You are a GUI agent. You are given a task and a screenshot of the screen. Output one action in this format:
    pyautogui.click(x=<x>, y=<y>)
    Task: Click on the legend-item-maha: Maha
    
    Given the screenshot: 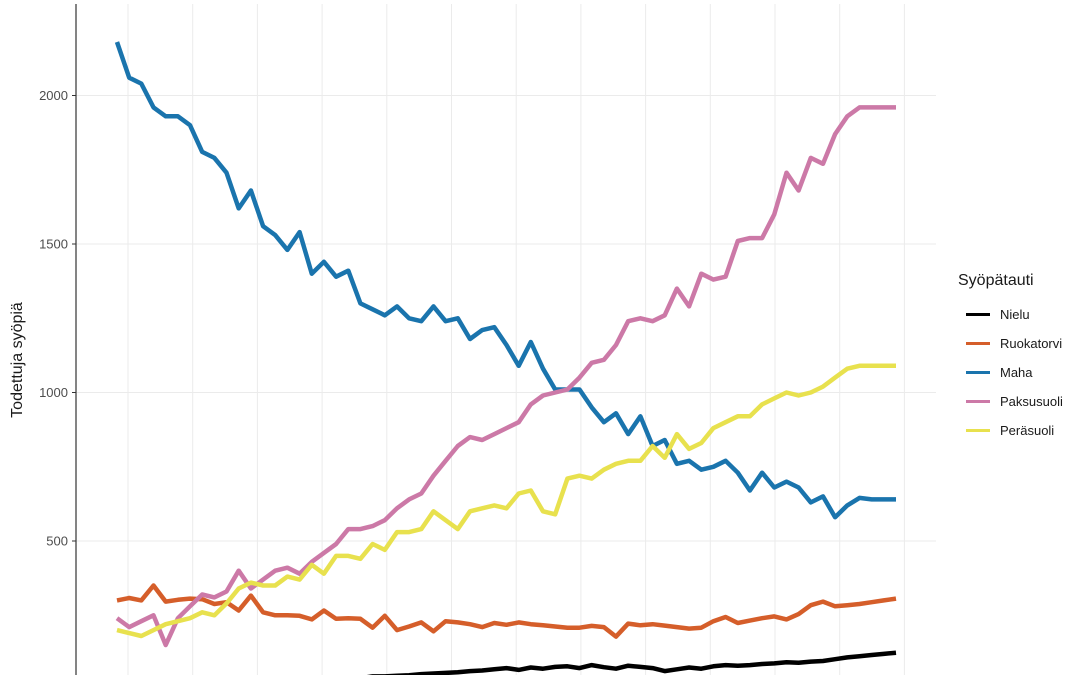 What is the action you would take?
    pyautogui.click(x=1010, y=372)
    